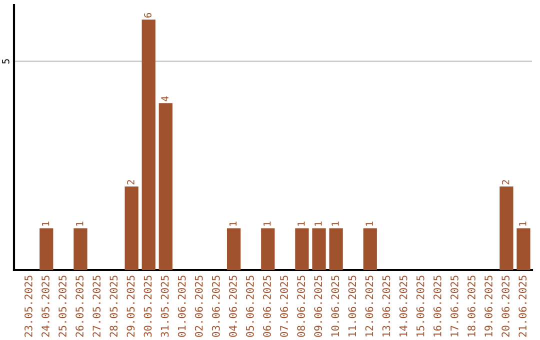 The width and height of the screenshot is (540, 340). Describe the element at coordinates (420, 306) in the screenshot. I see `x-tick-label: 15.06.2025` at that location.